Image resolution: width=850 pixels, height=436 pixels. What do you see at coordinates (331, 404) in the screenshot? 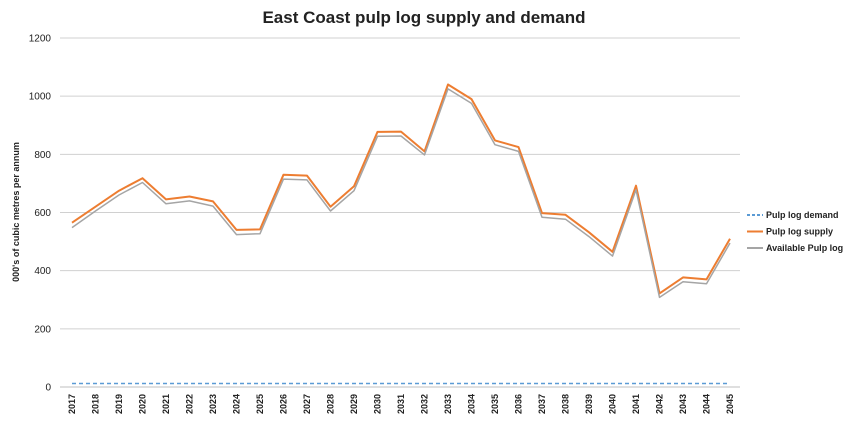
I see `x-tick-label: 2028` at bounding box center [331, 404].